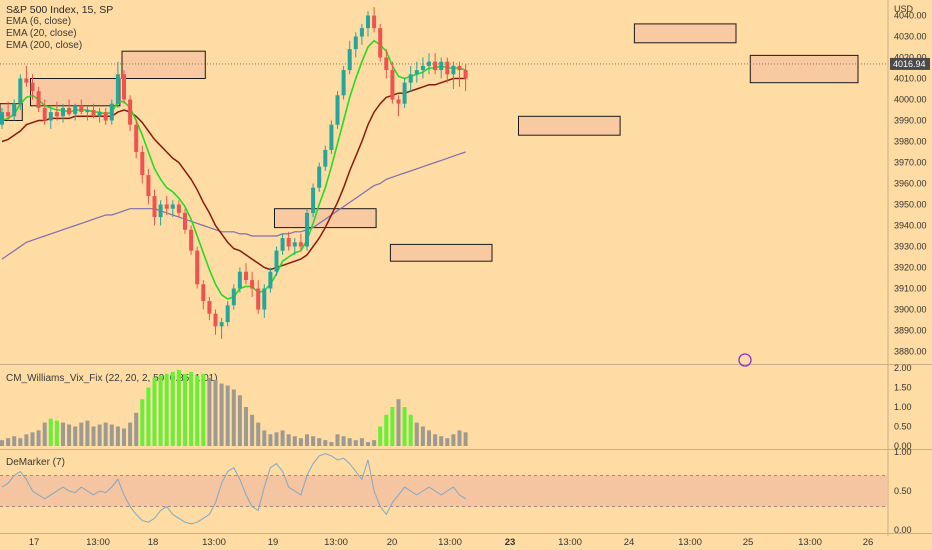  Describe the element at coordinates (44, 45) in the screenshot. I see `legend-ema200: EMA (200, close)` at that location.